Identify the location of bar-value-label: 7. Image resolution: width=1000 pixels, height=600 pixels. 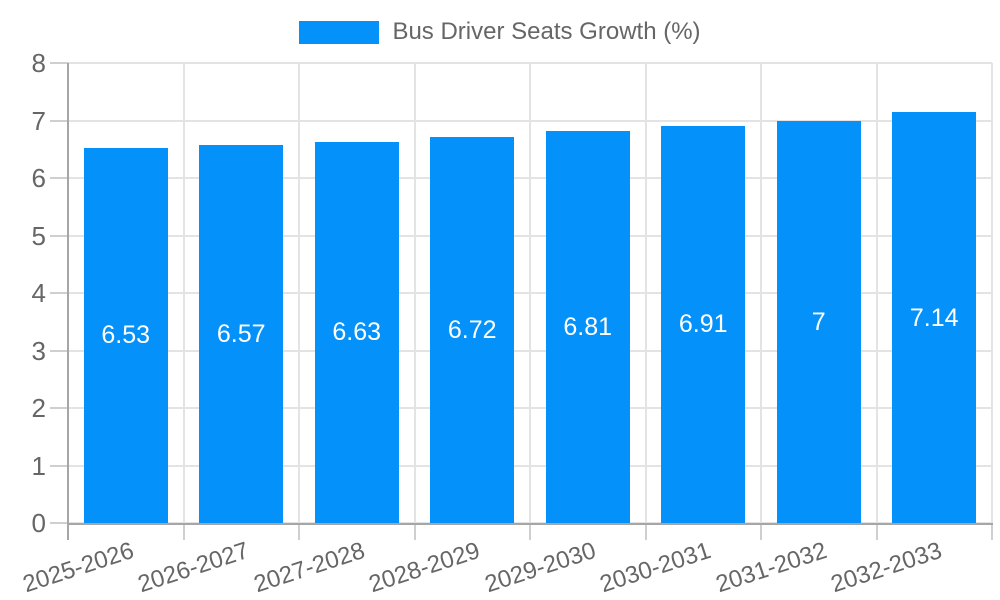
(818, 321).